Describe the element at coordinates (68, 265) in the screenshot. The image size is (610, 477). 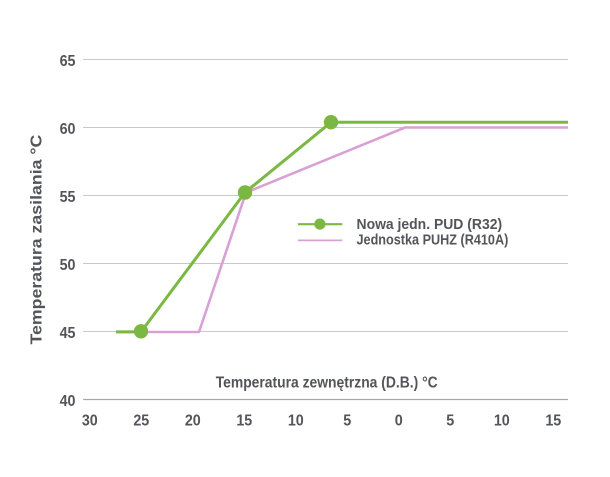
I see `svg-text: 50` at that location.